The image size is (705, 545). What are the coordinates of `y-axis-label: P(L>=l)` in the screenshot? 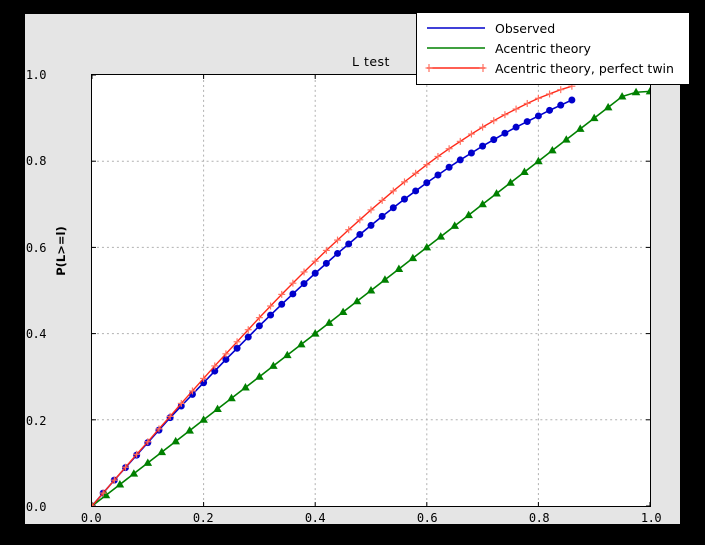 It's located at (61, 251).